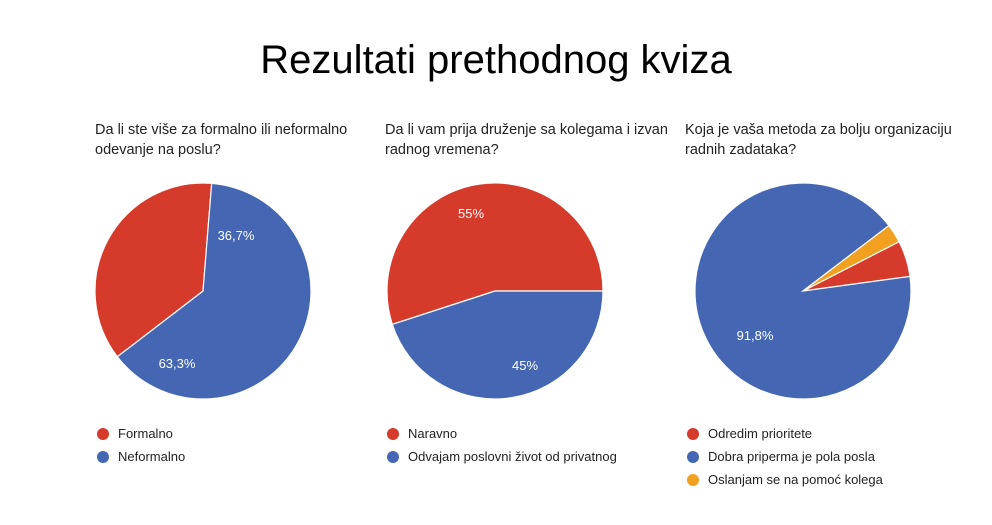 Image resolution: width=992 pixels, height=525 pixels. I want to click on legend-label: Dobra priperma je pola posla, so click(791, 456).